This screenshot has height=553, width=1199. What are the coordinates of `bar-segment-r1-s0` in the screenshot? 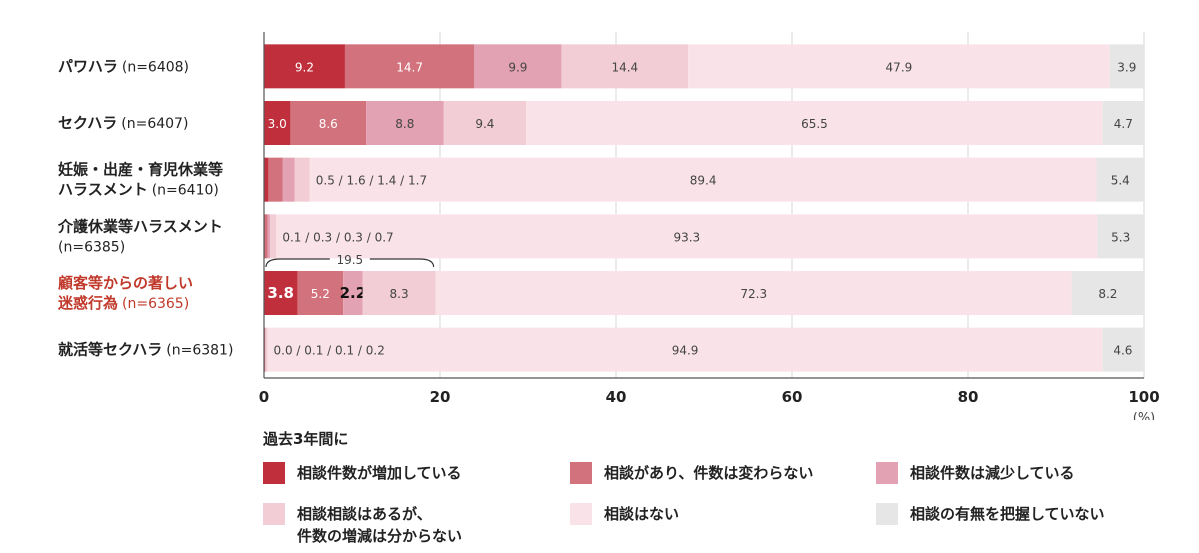 It's located at (277, 123).